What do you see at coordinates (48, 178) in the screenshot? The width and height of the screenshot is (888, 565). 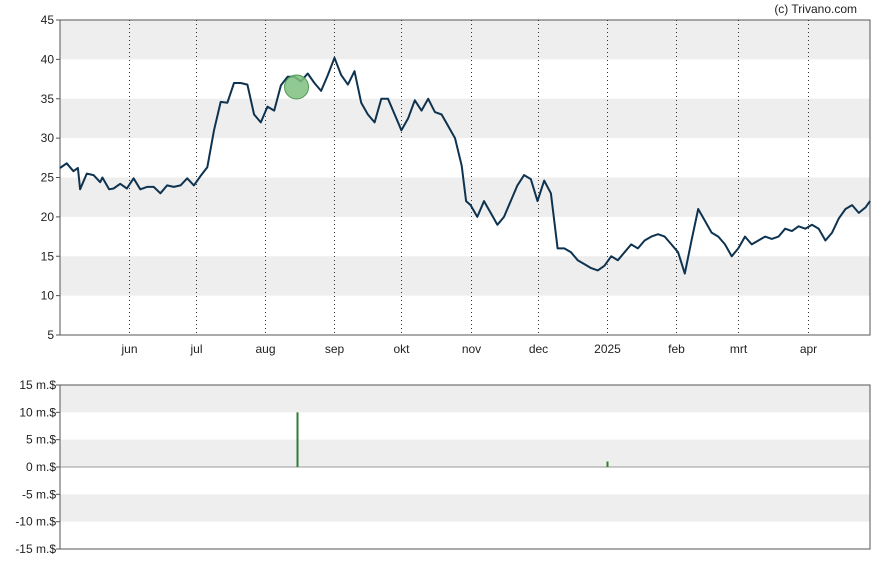 I see `y-tick-label: 25` at bounding box center [48, 178].